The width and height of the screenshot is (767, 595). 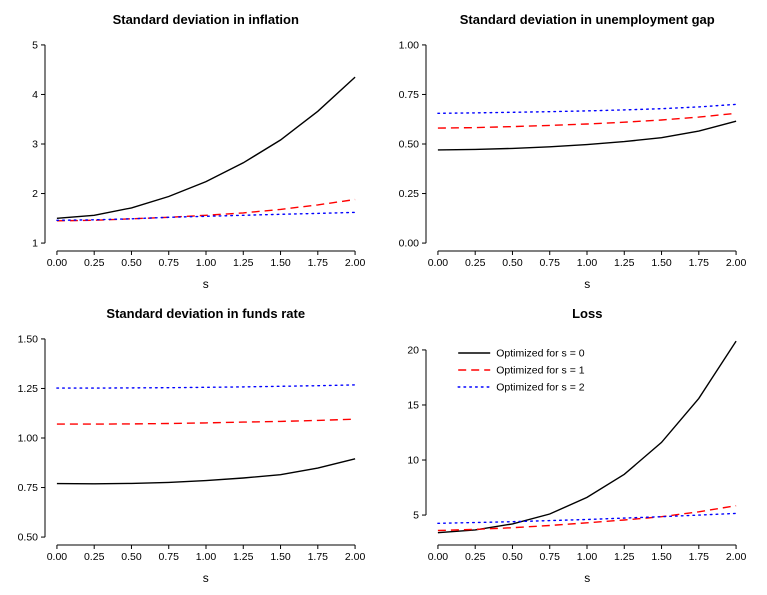 What do you see at coordinates (587, 20) in the screenshot?
I see `chart-title-unemployment-gap: Standard deviation in unemployment gap` at bounding box center [587, 20].